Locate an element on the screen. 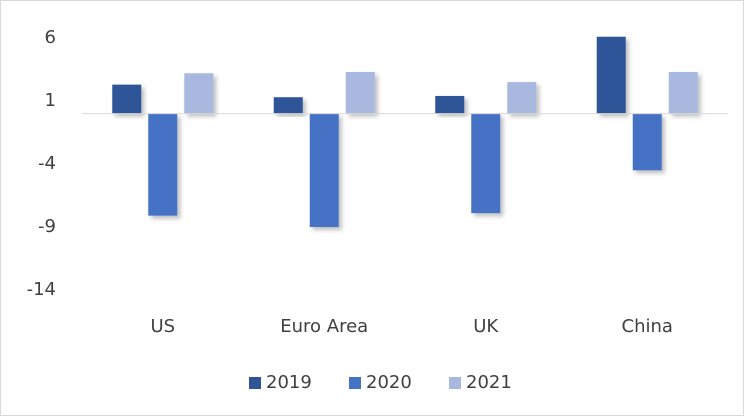 This screenshot has height=417, width=745. y-tick-label: 1 is located at coordinates (50, 100).